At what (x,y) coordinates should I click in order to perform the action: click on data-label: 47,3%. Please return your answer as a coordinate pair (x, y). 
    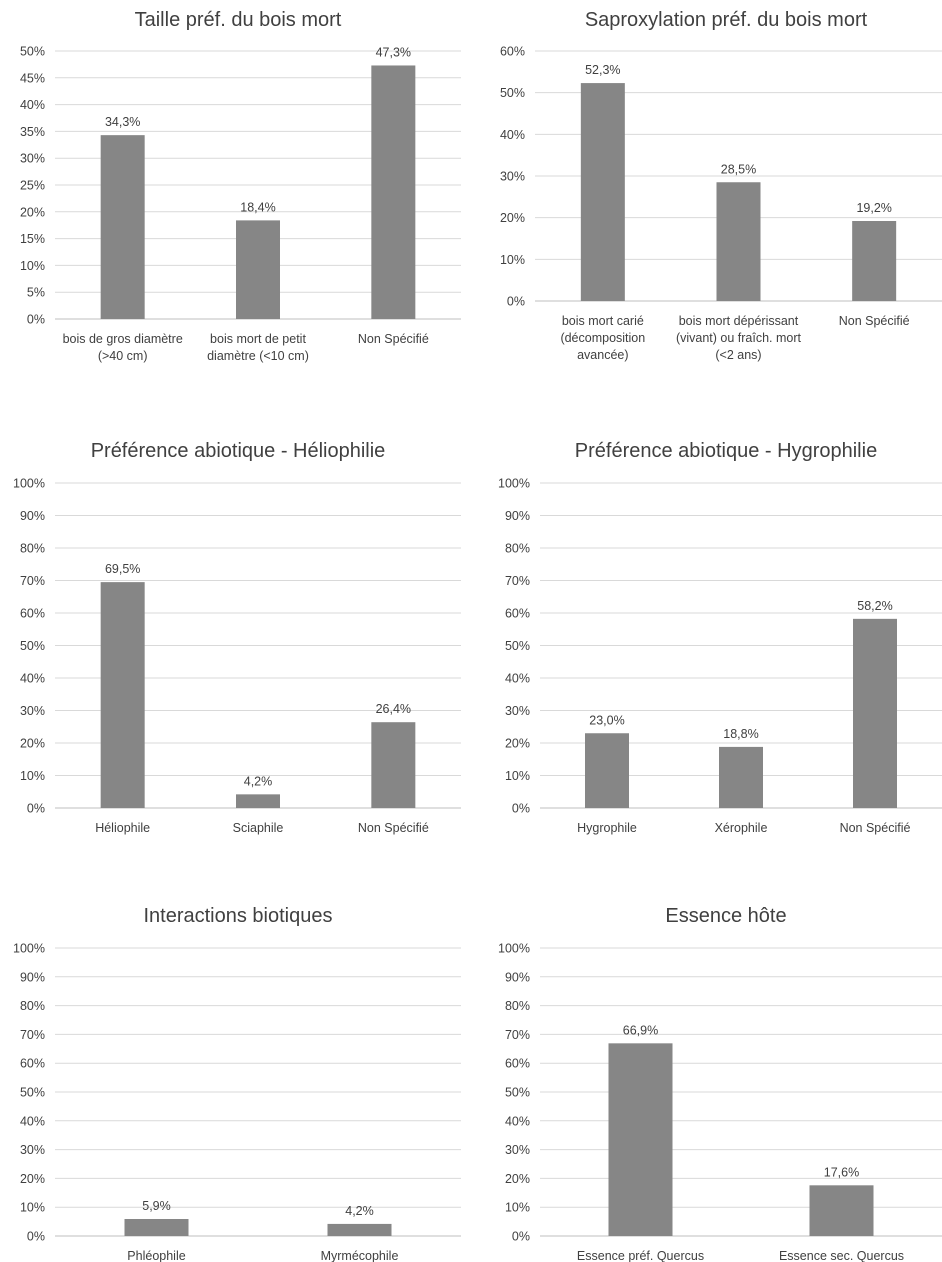
    Looking at the image, I should click on (393, 52).